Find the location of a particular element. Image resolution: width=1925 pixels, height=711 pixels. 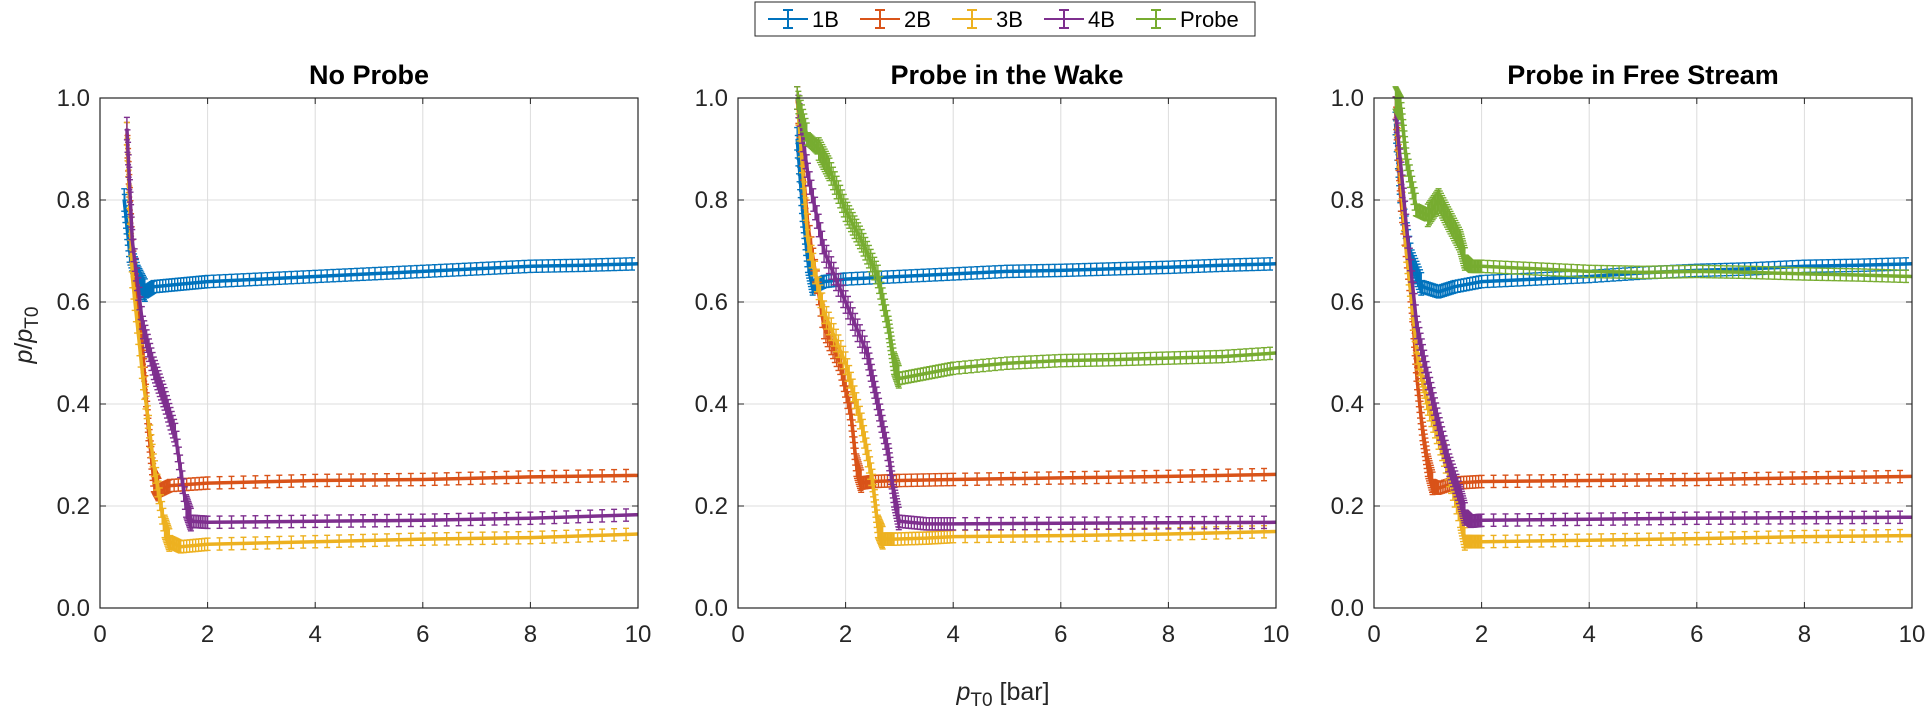

legend-entry-1b: 1B is located at coordinates (803, 19).